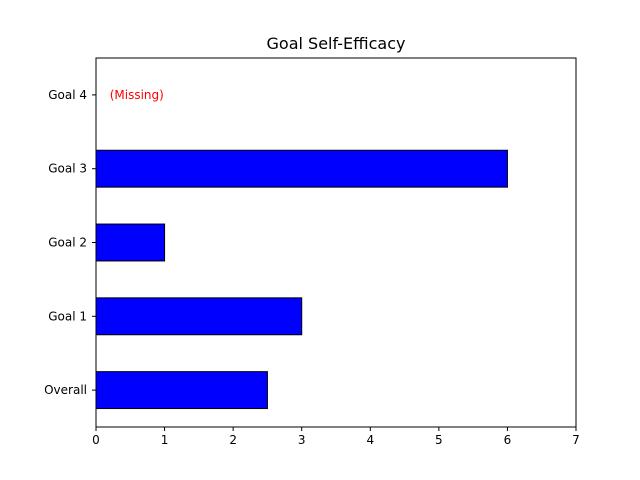  Describe the element at coordinates (233, 440) in the screenshot. I see `x-tick-label-2: 2` at that location.